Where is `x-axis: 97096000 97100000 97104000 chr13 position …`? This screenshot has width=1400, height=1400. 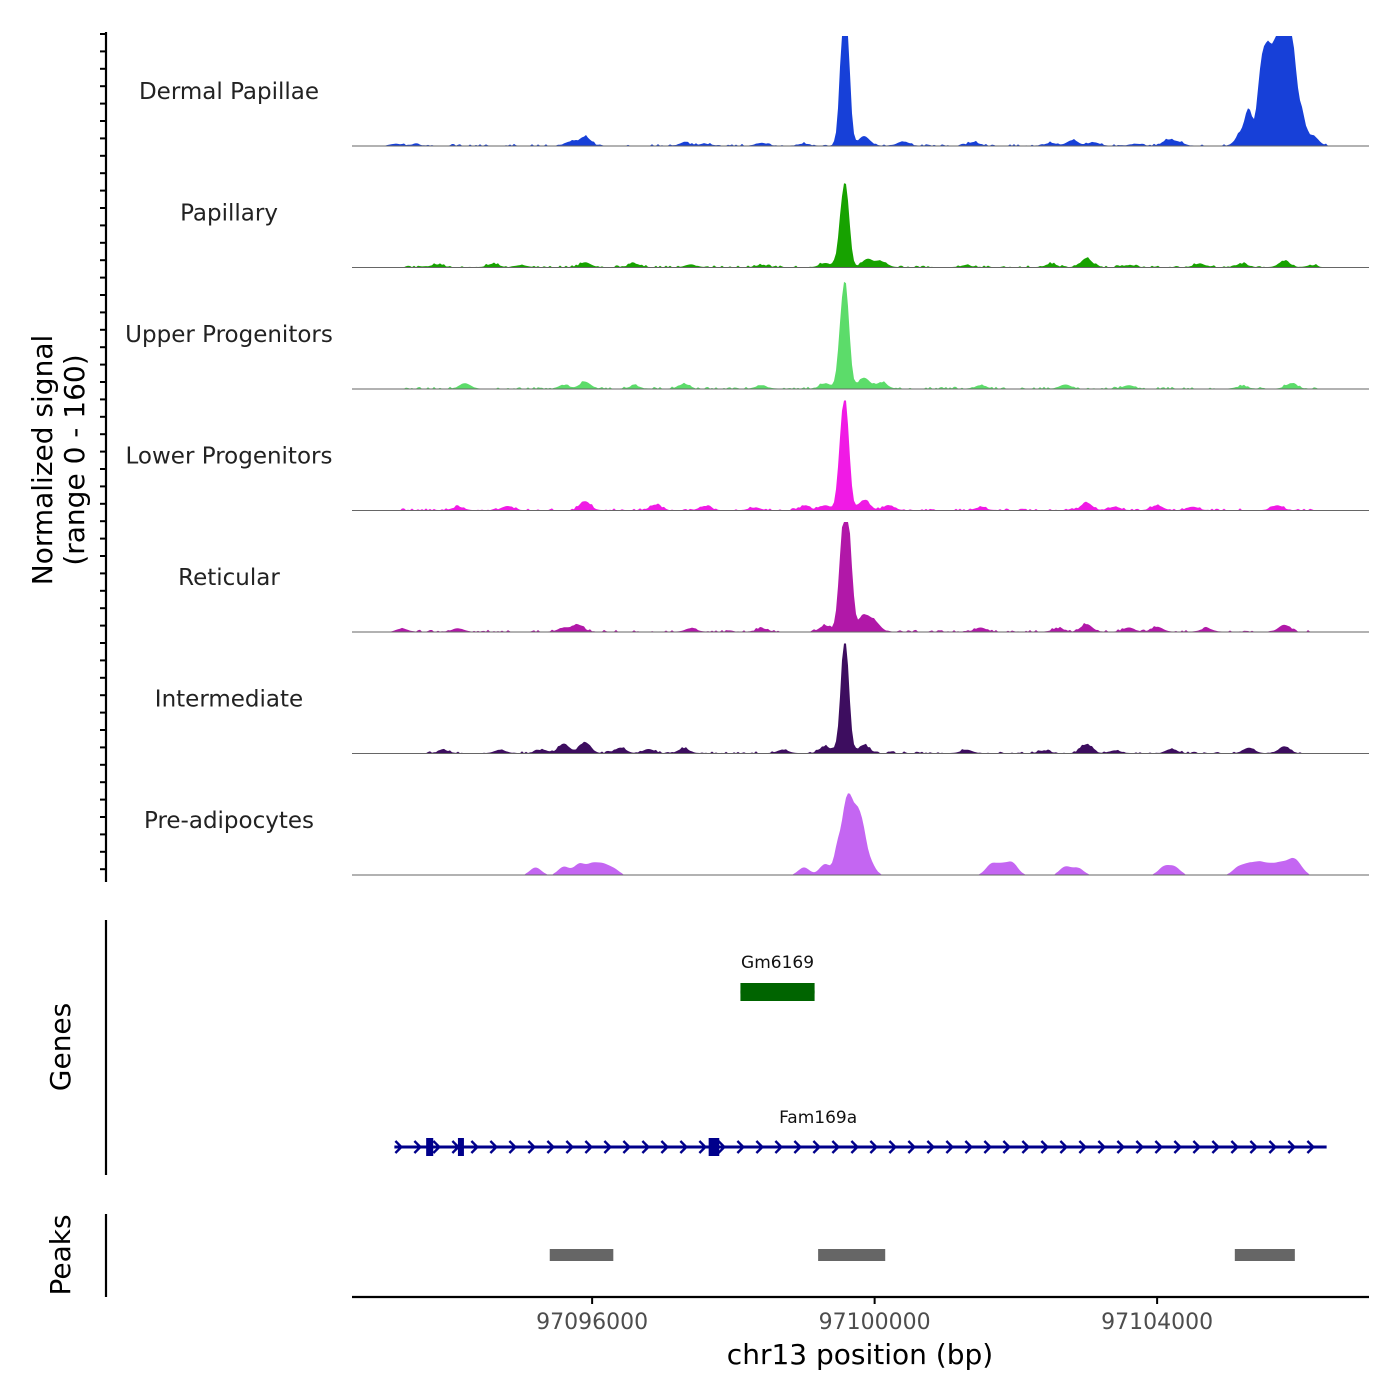
x-axis: 97096000 97100000 97104000 chr13 position … is located at coordinates (860, 1333).